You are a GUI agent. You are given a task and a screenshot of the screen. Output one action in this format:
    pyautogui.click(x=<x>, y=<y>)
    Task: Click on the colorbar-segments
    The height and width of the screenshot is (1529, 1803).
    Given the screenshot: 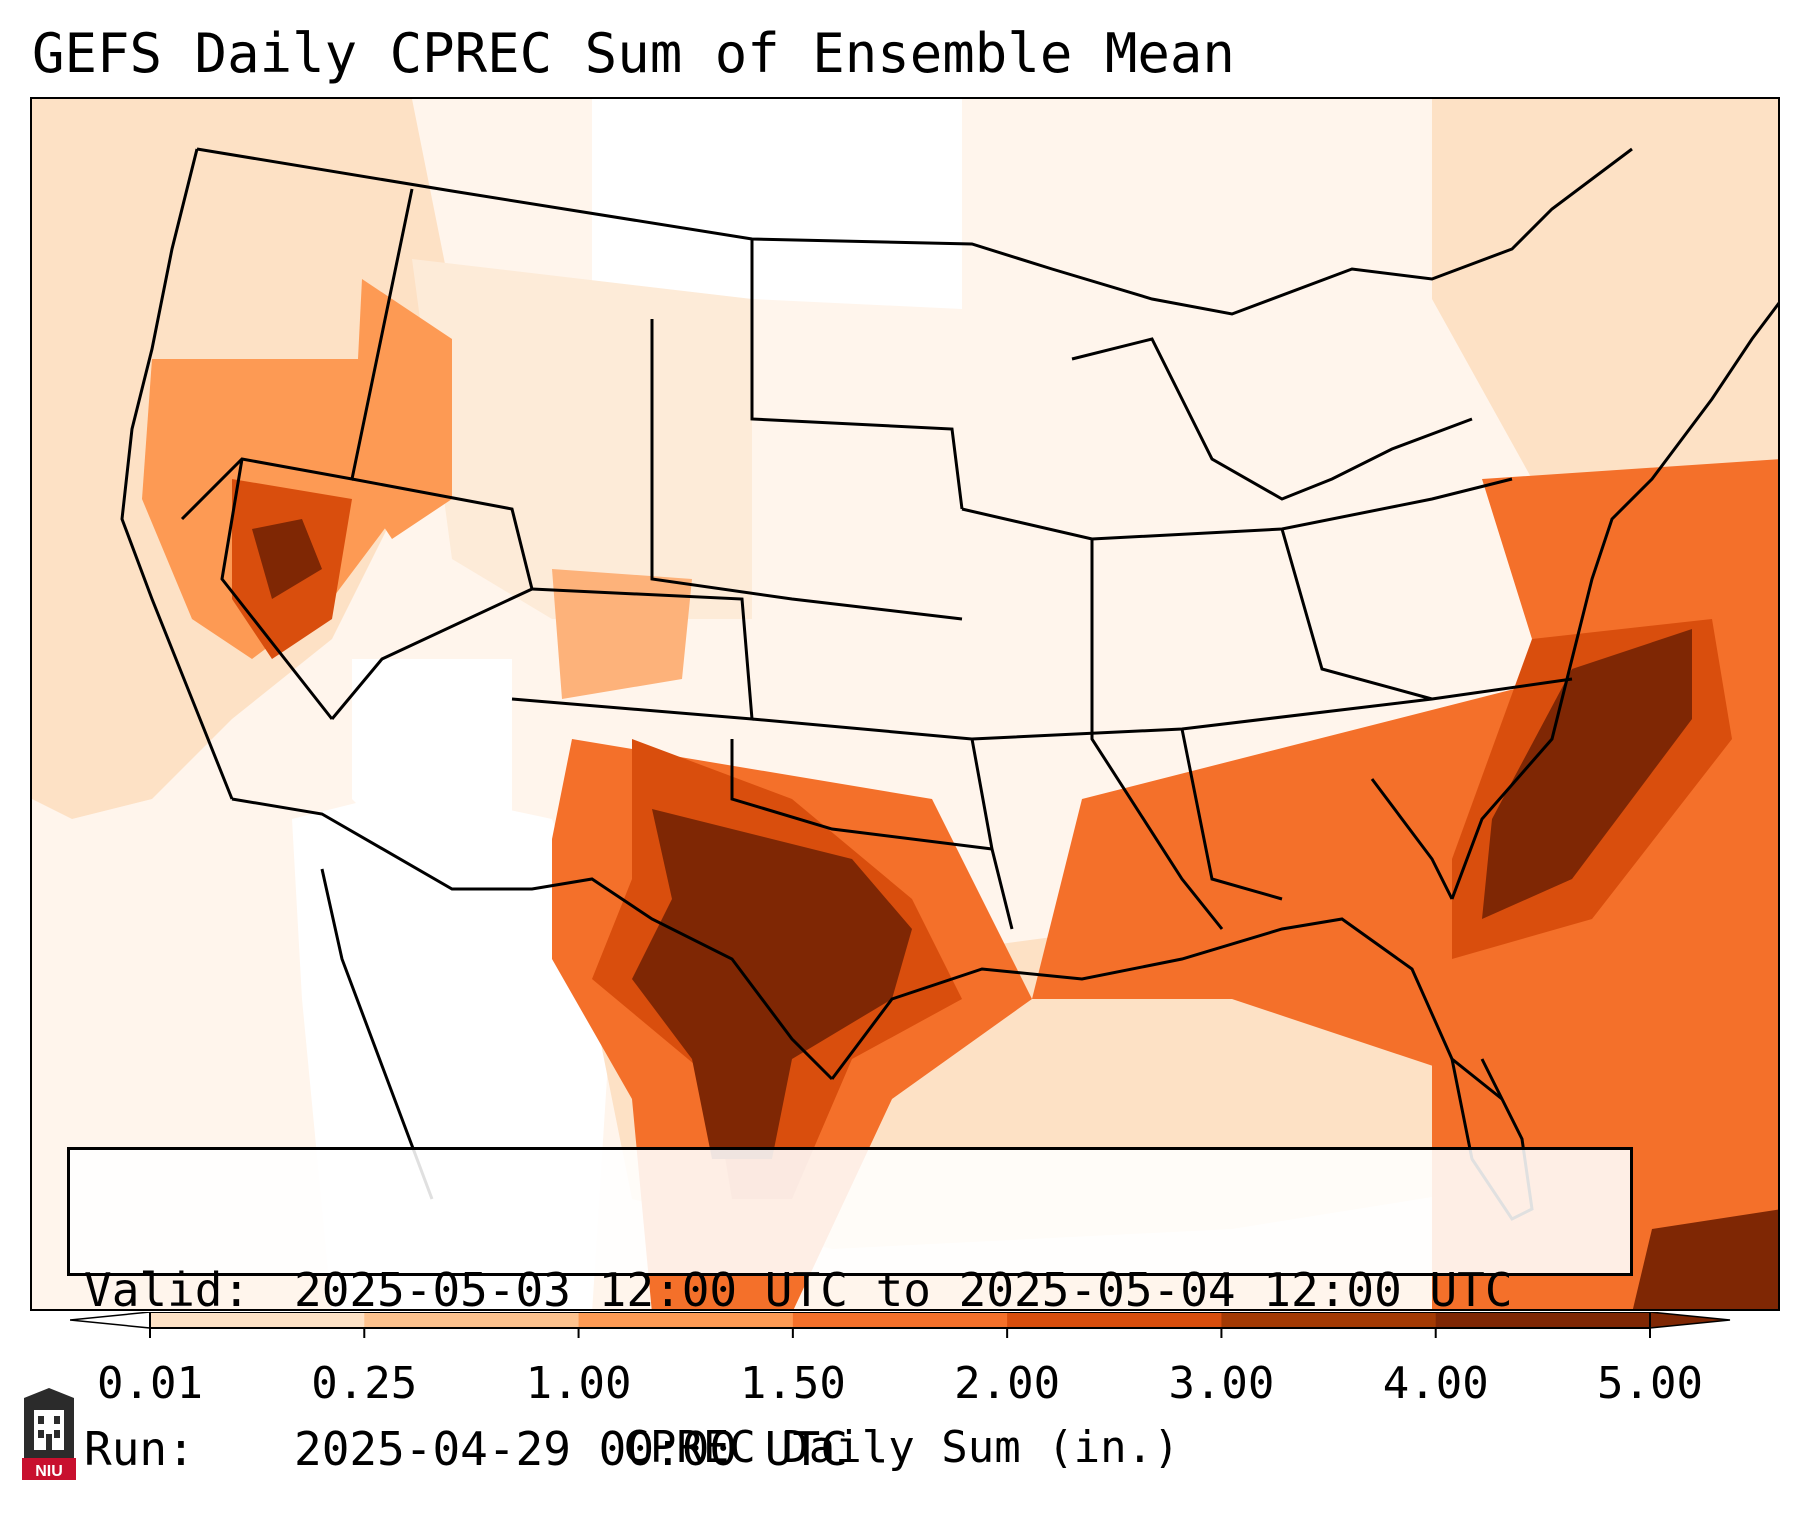 What is the action you would take?
    pyautogui.click(x=900, y=1320)
    